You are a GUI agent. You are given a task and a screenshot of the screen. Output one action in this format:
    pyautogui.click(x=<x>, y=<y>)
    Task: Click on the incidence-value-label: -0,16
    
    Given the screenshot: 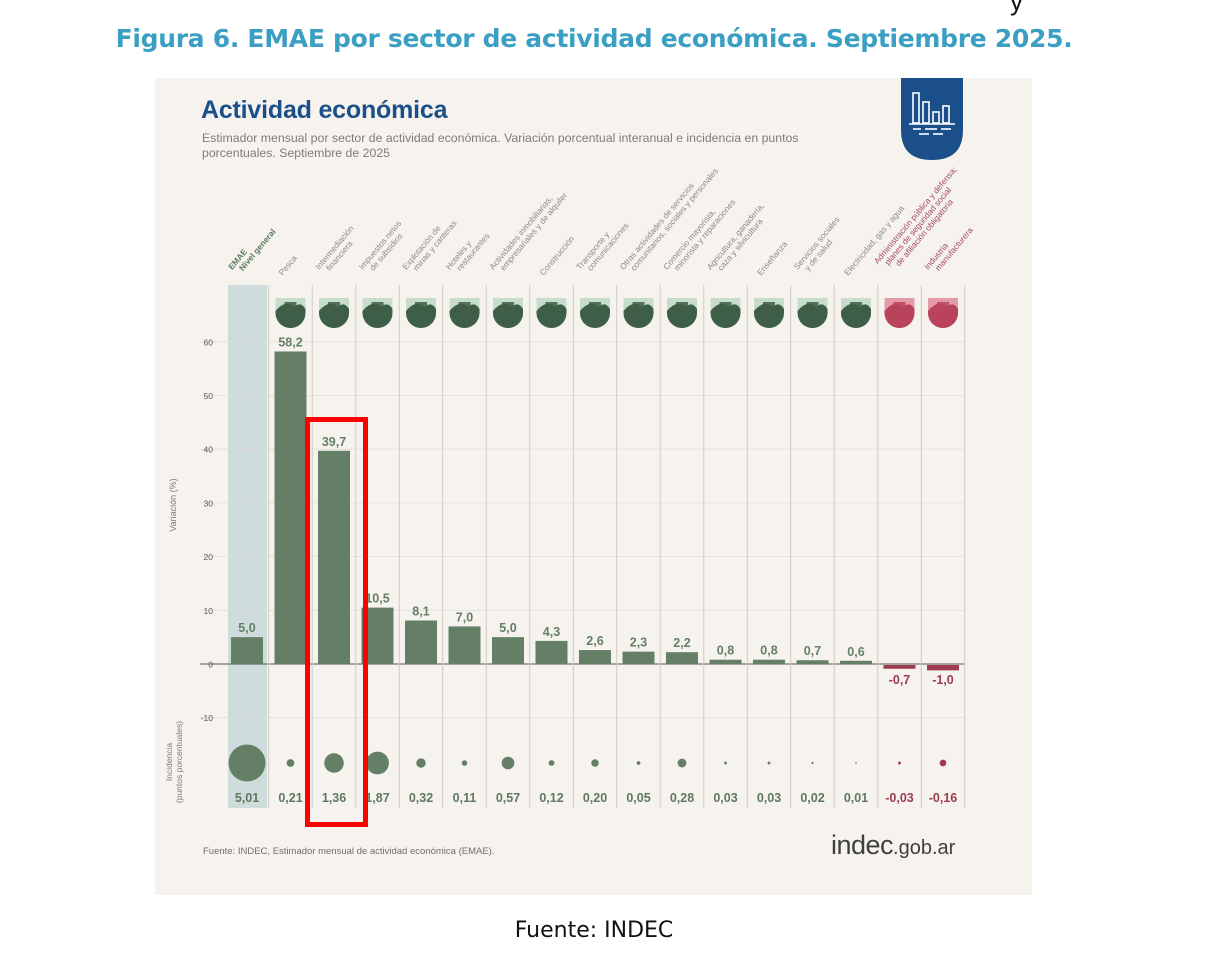 What is the action you would take?
    pyautogui.click(x=943, y=798)
    